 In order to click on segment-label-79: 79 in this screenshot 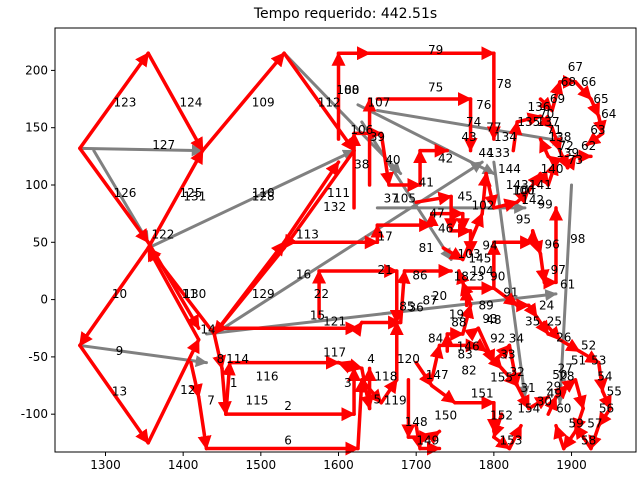, I will do `click(435, 50)`.